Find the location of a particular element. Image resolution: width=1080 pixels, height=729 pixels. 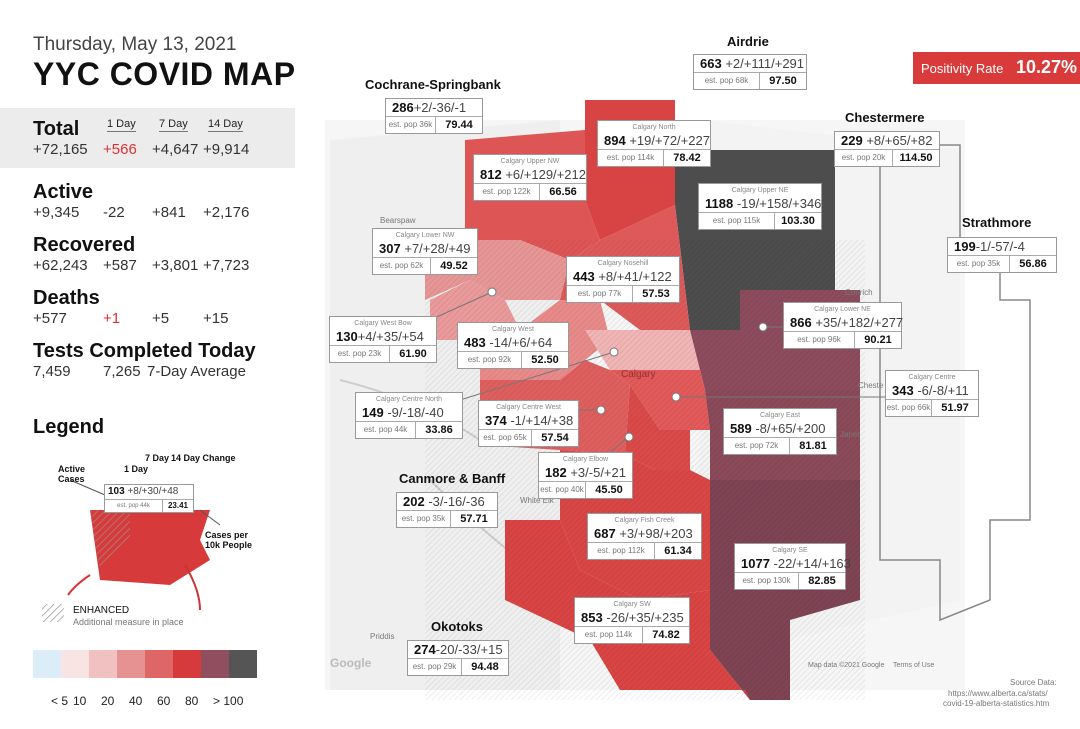

legend-sample-pop: est. pop 44k is located at coordinates (134, 506).